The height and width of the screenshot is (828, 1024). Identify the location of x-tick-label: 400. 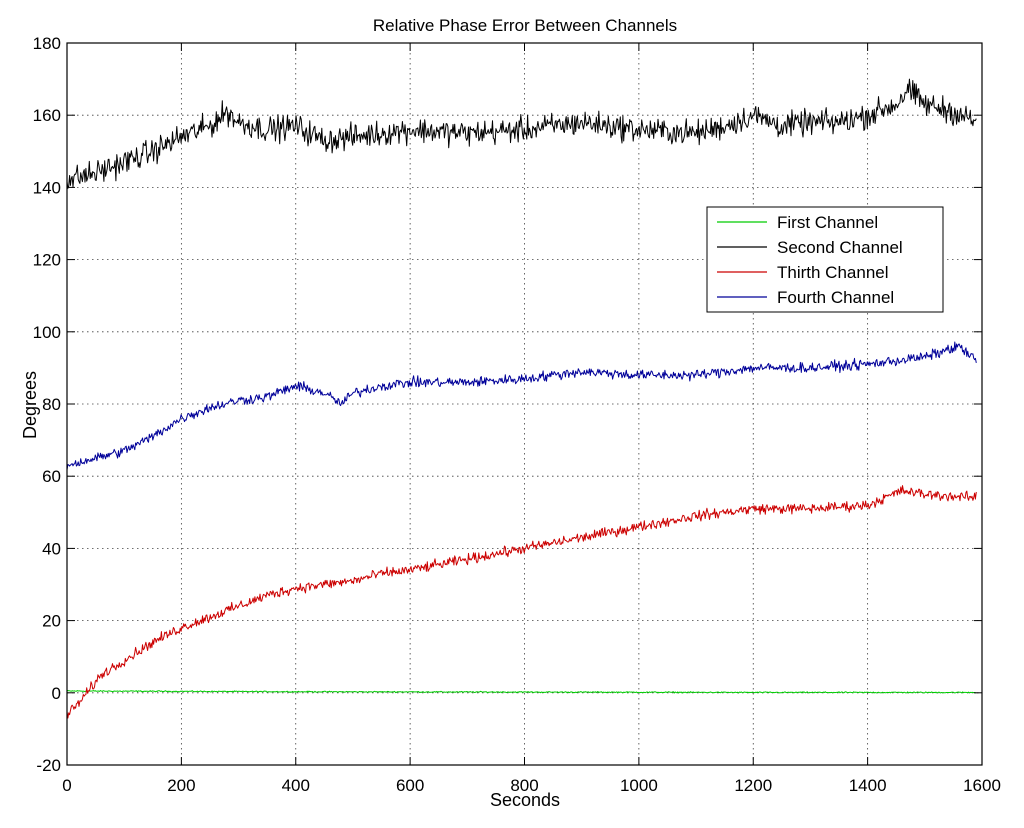
(296, 785).